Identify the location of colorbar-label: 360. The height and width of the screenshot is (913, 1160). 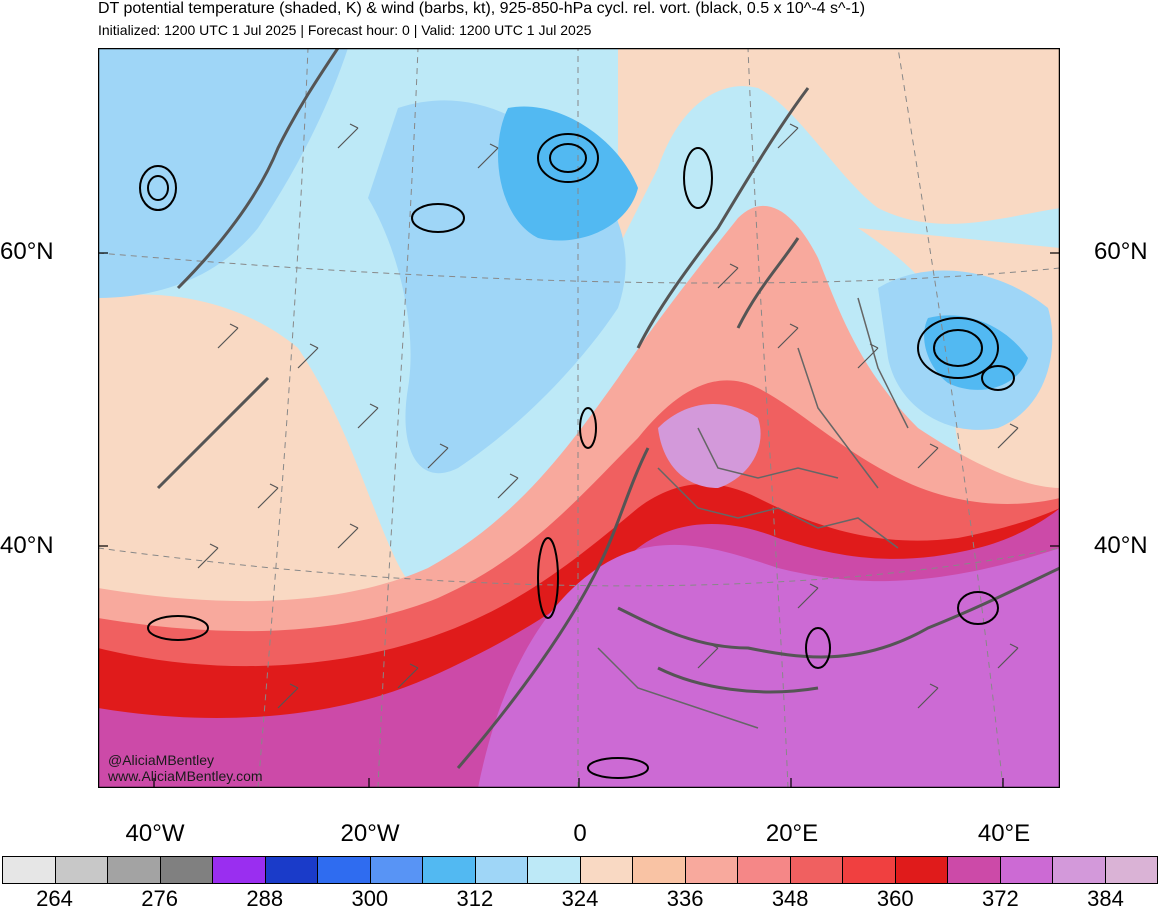
(895, 898).